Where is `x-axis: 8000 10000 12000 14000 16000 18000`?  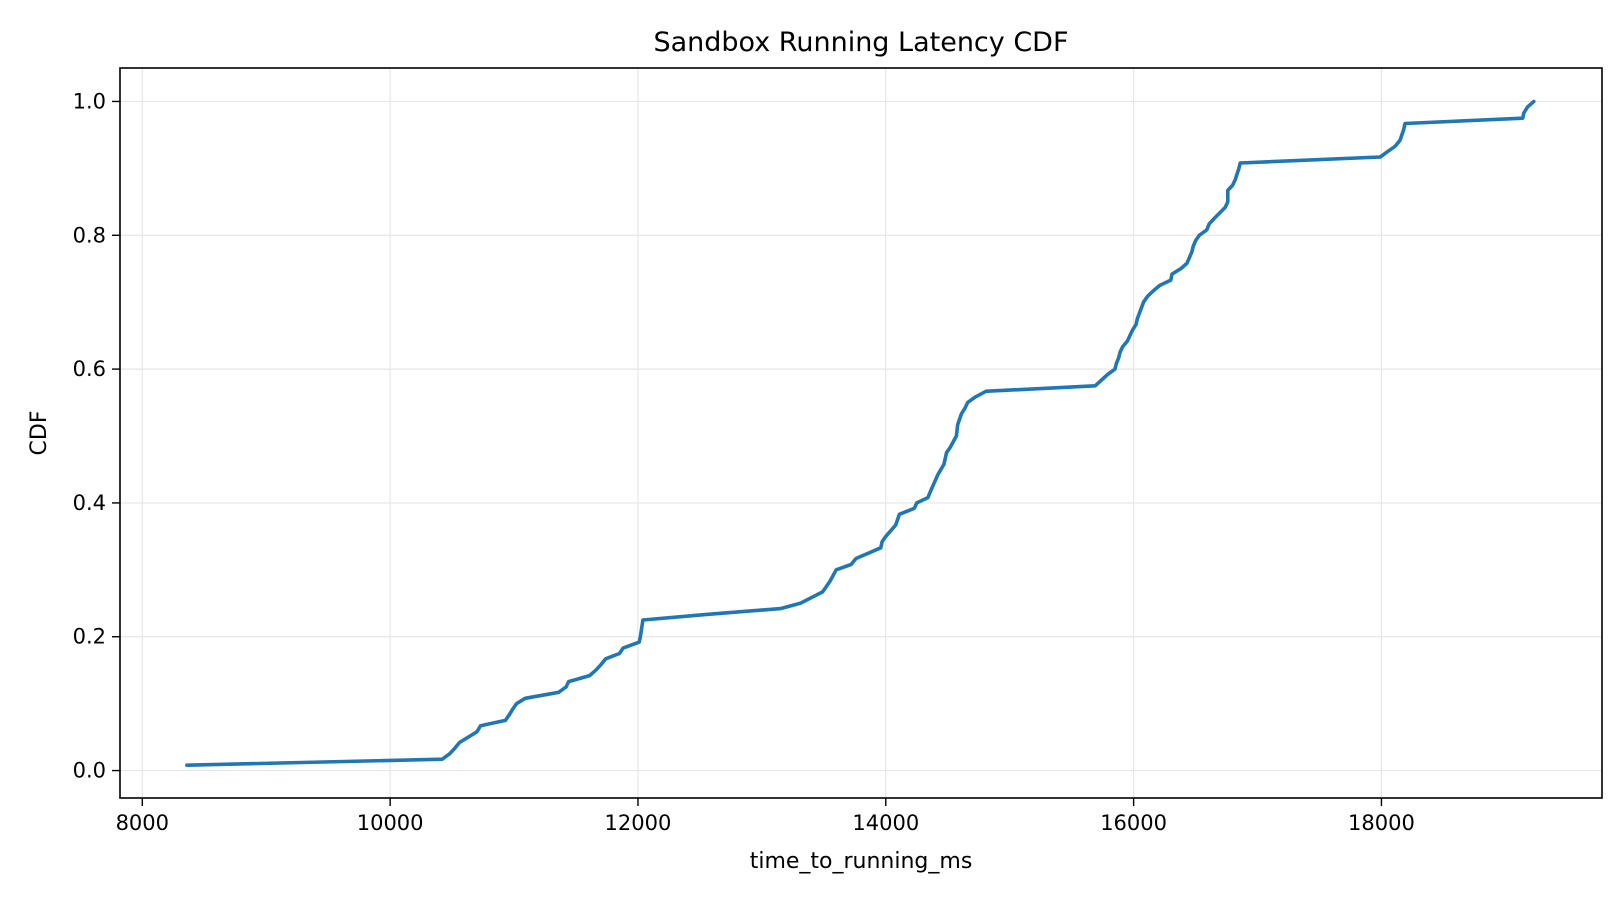
x-axis: 8000 10000 12000 14000 16000 18000 is located at coordinates (765, 816).